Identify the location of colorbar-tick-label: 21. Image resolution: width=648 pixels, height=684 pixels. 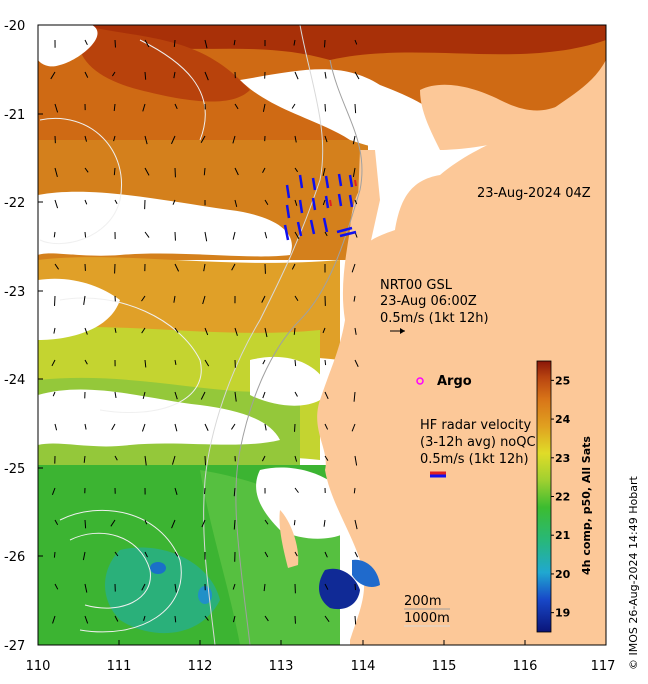
(562, 535).